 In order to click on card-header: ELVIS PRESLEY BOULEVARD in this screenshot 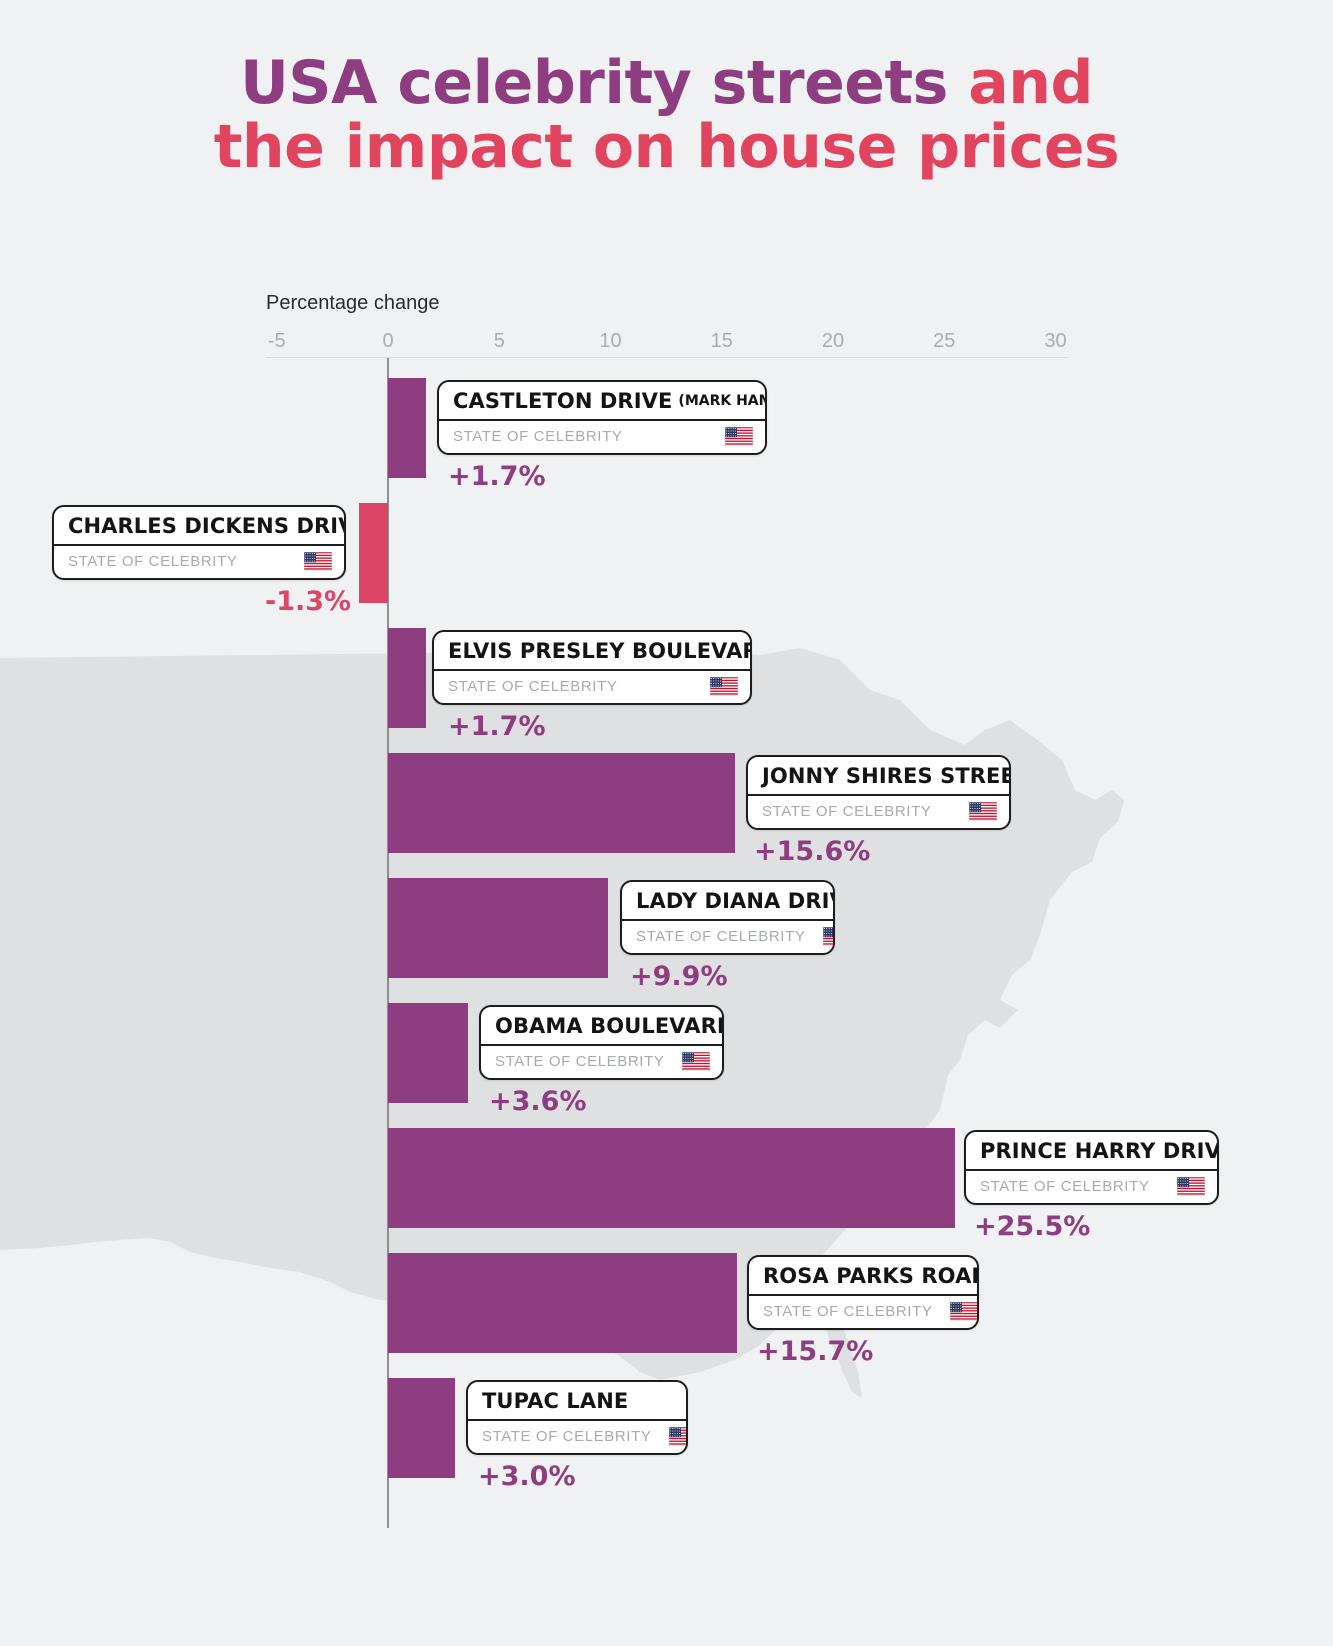, I will do `click(592, 651)`.